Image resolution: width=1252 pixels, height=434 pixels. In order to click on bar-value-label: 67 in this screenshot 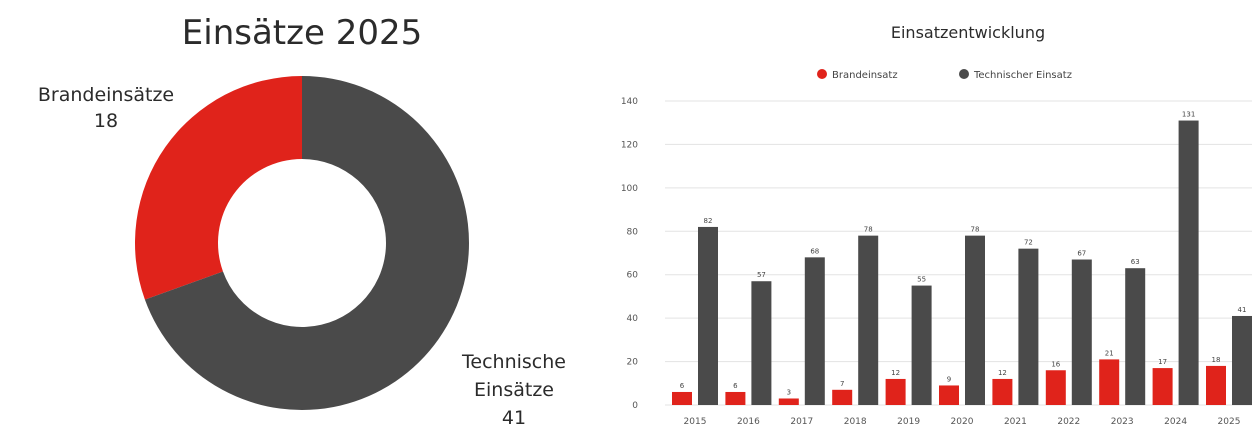, I will do `click(1081, 254)`.